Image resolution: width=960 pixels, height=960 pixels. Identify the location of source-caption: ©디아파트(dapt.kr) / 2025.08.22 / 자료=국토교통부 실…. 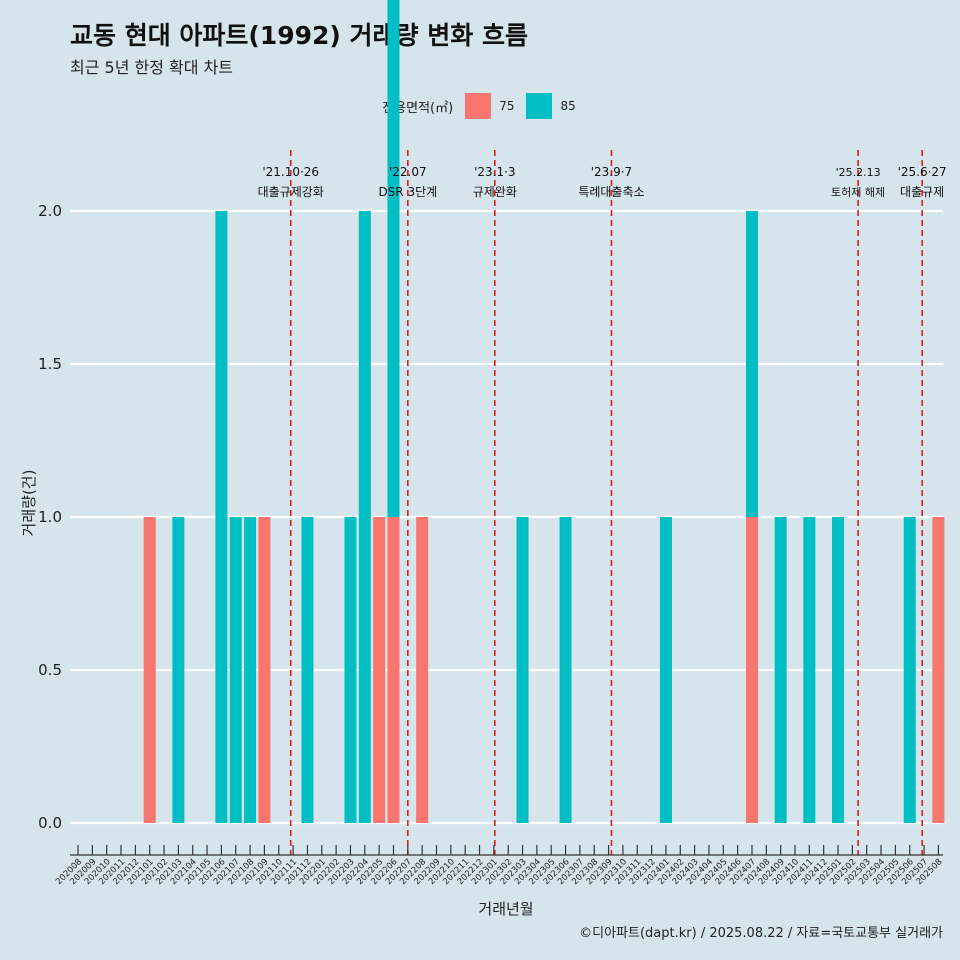
(761, 933).